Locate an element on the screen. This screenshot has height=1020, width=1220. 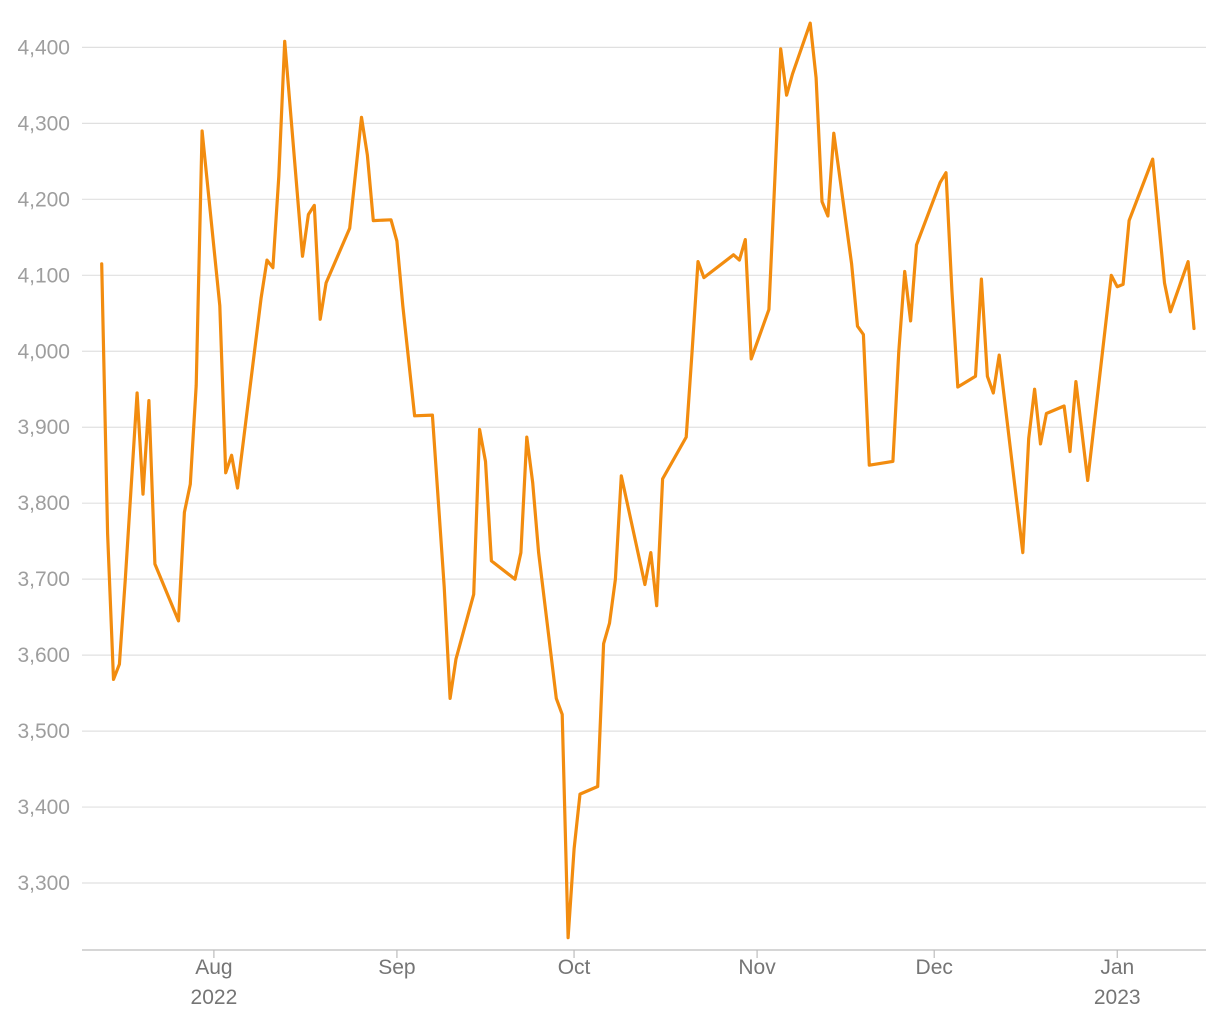
y-tick-label: 4,400 is located at coordinates (43, 47).